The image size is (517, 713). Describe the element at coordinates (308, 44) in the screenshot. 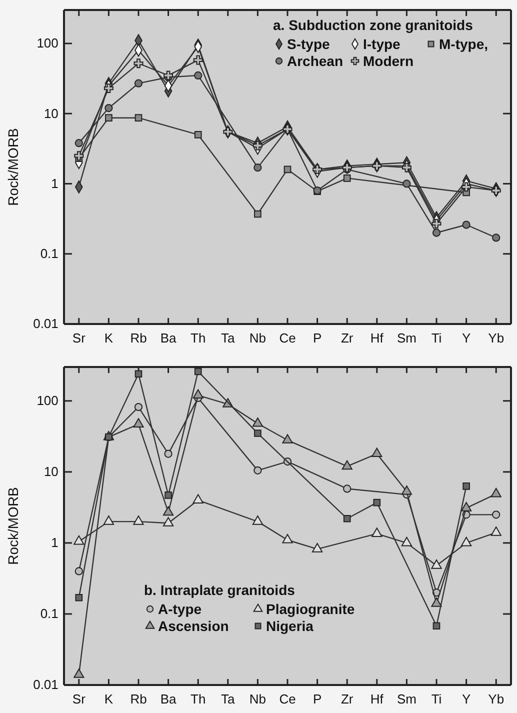

I see `legend-label: S-type` at that location.